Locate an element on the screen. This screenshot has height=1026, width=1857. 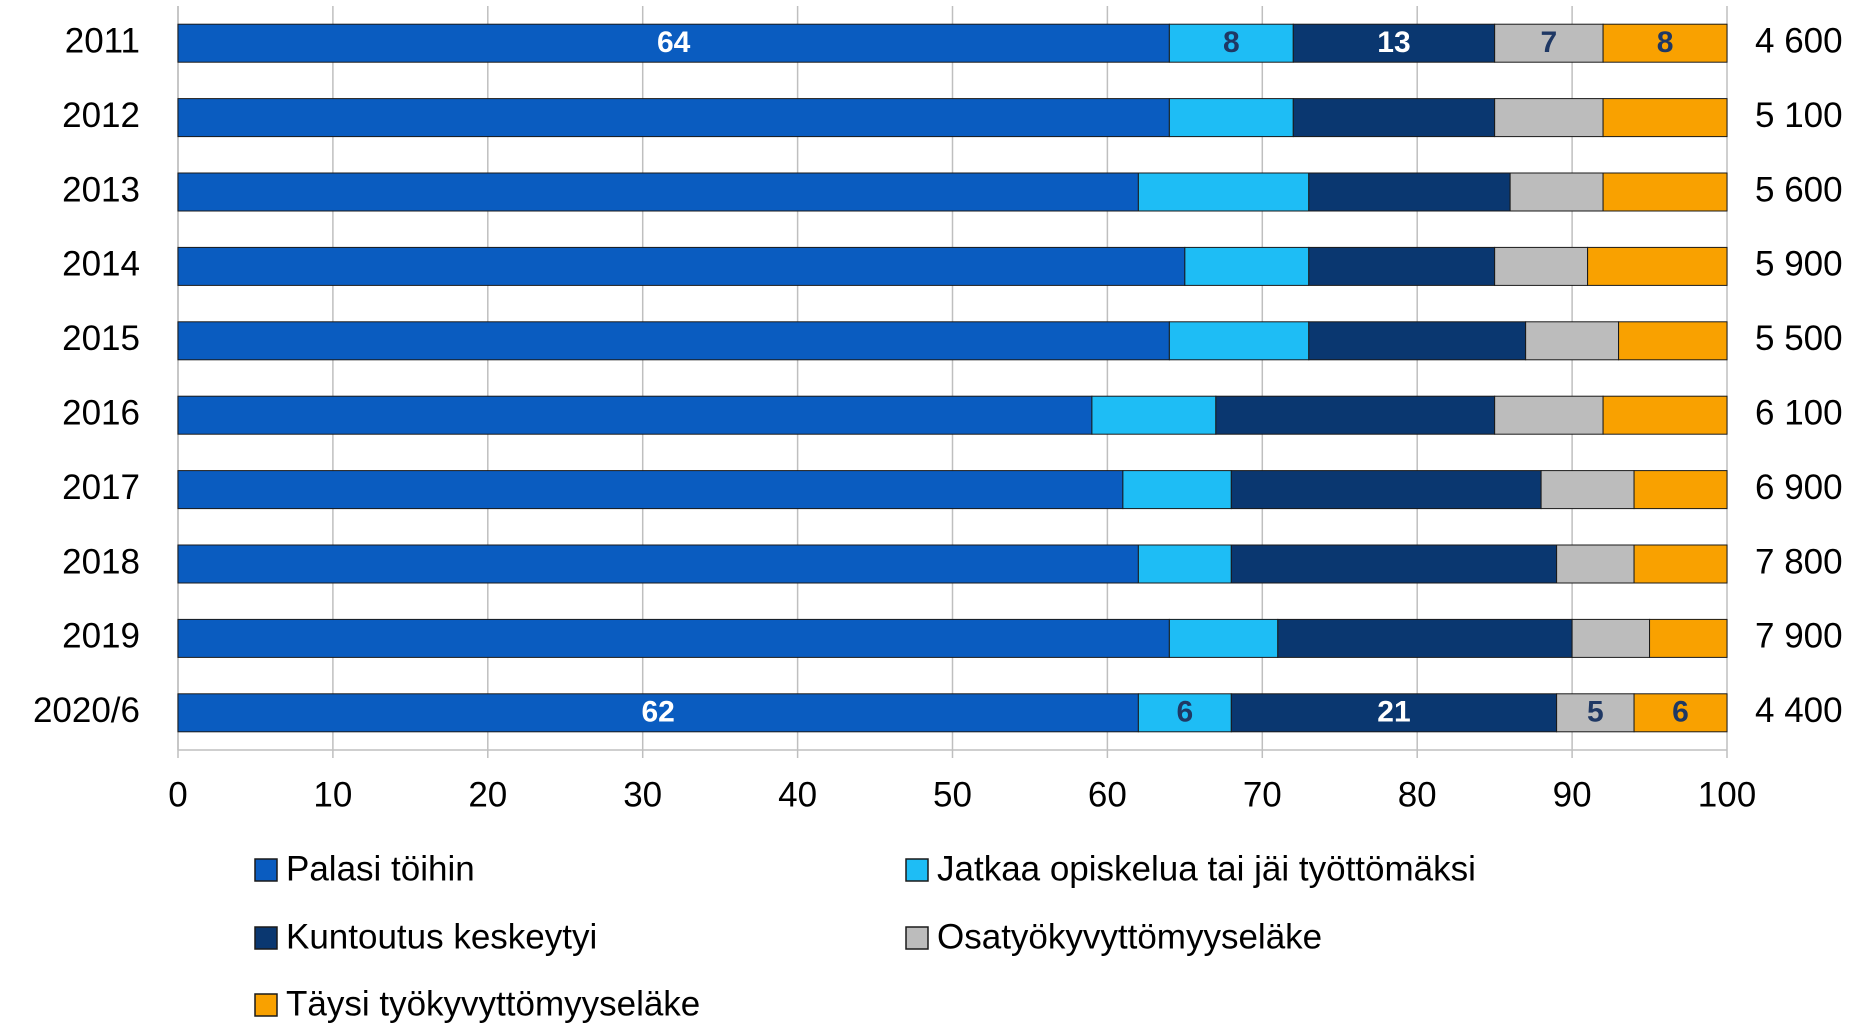
y-tick-label: 2013 is located at coordinates (101, 189).